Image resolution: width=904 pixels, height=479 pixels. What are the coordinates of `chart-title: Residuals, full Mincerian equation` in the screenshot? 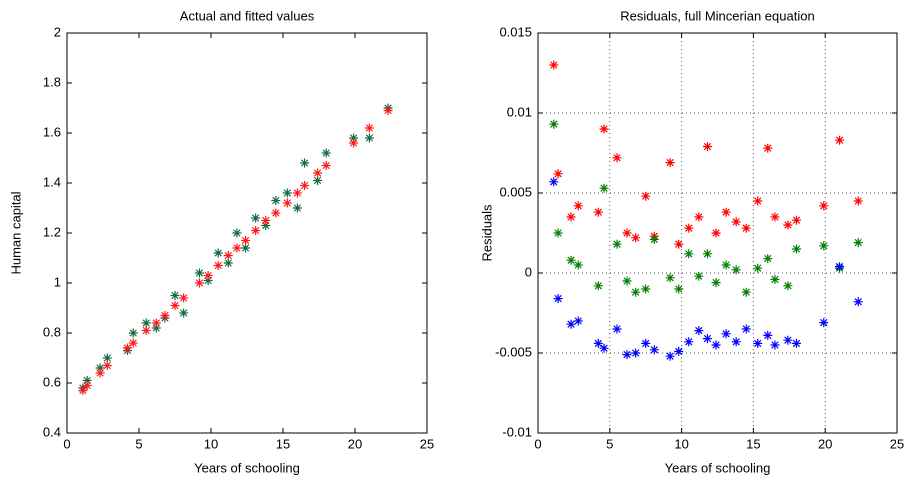 It's located at (717, 15).